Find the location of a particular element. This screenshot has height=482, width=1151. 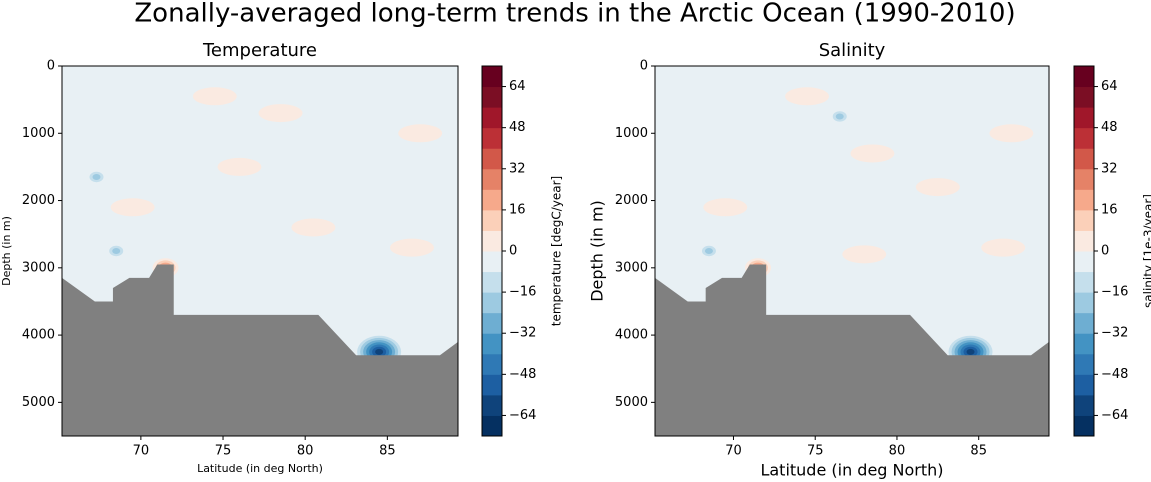

subplot-title: Temperature is located at coordinates (259, 50).